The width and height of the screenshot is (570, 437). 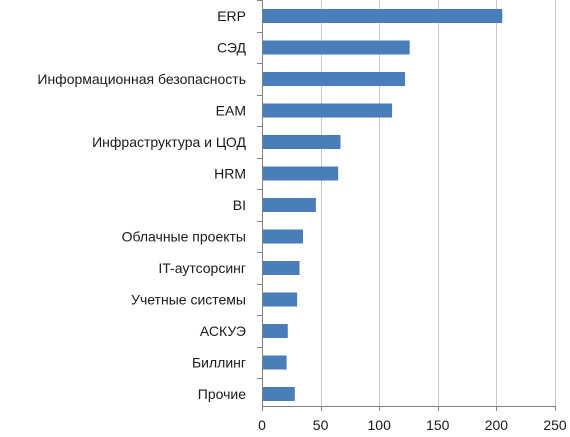 I want to click on tick-label-0: 0, so click(x=262, y=425).